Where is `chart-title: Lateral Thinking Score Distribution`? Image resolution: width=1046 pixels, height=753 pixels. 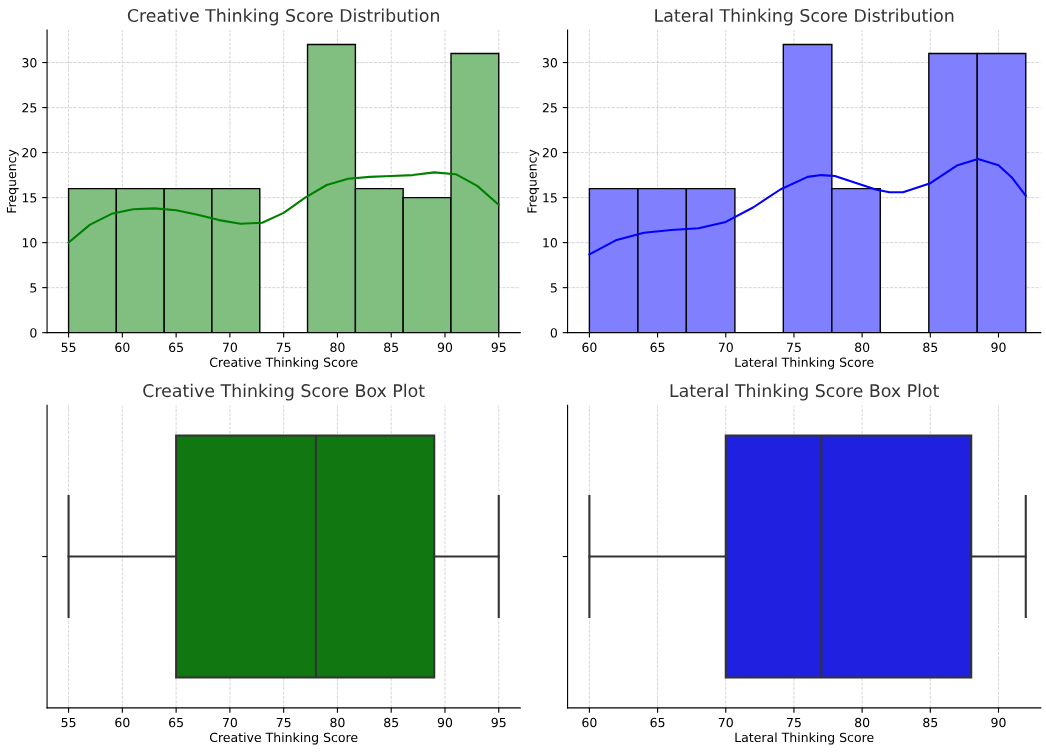
chart-title: Lateral Thinking Score Distribution is located at coordinates (804, 17).